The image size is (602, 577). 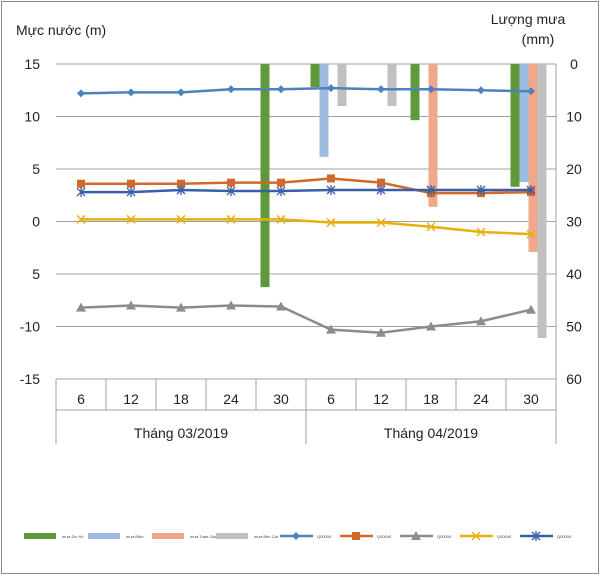 What do you see at coordinates (431, 433) in the screenshot?
I see `x-group-label: Tháng 04/2019` at bounding box center [431, 433].